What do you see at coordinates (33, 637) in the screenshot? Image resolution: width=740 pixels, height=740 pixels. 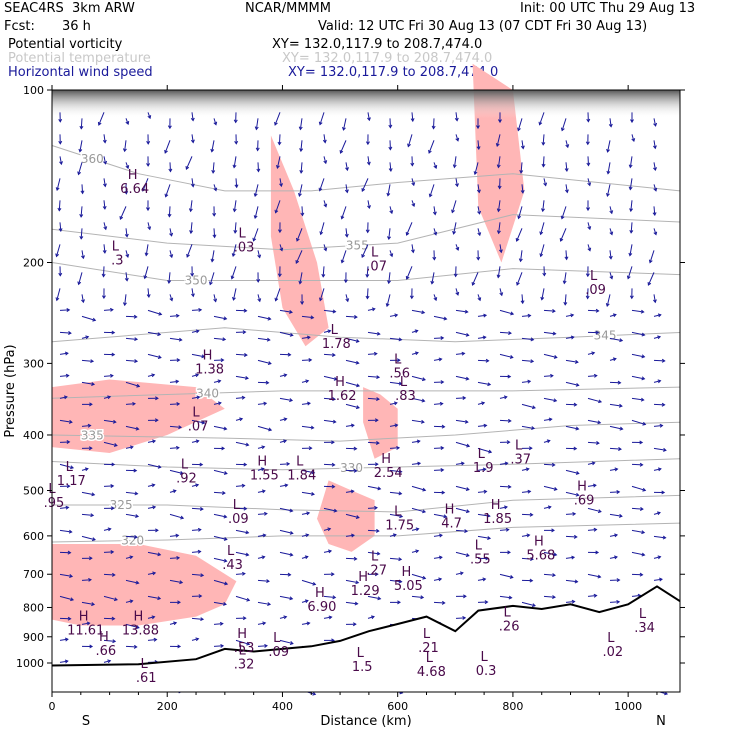 I see `y-tick-label: 900` at bounding box center [33, 637].